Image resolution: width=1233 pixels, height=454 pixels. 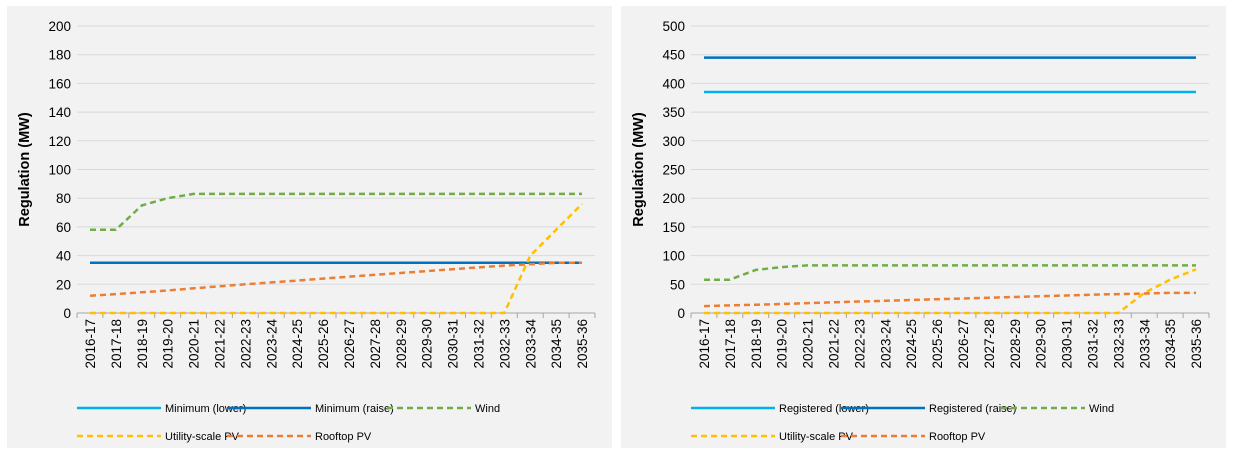 I want to click on y-tick-label: 150, so click(x=673, y=227).